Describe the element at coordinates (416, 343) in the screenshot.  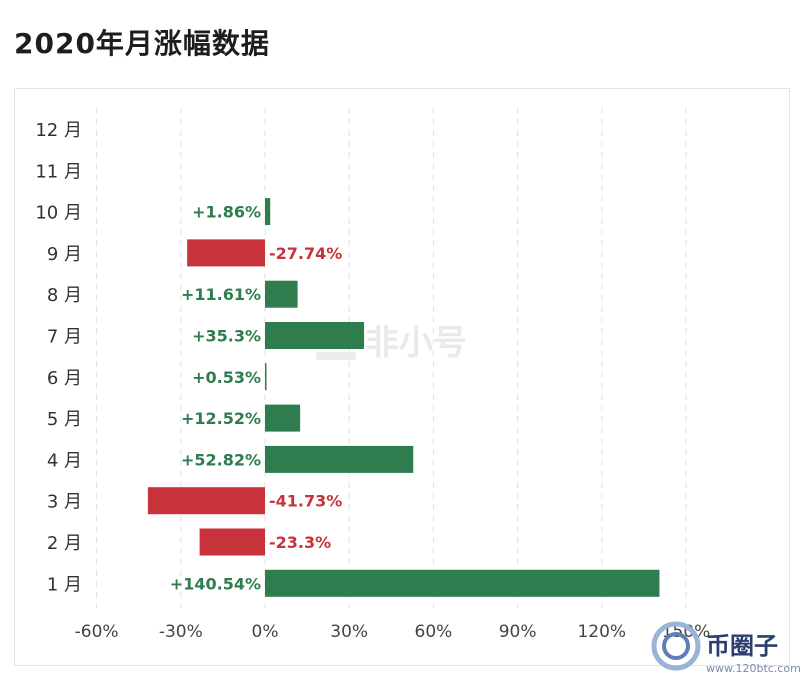
I see `watermark-text: 非小号` at that location.